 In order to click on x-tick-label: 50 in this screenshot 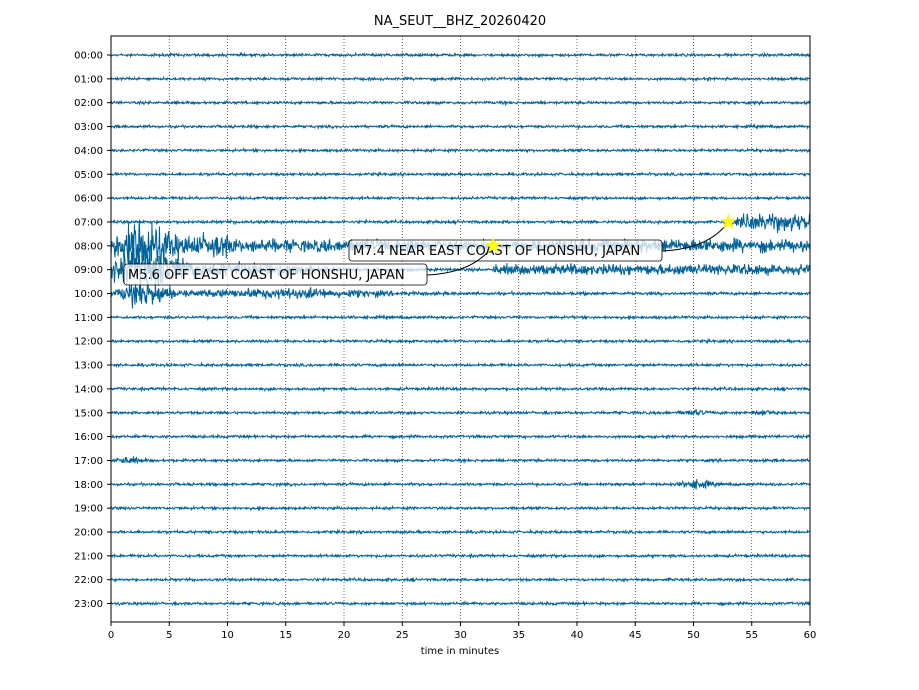, I will do `click(693, 635)`.